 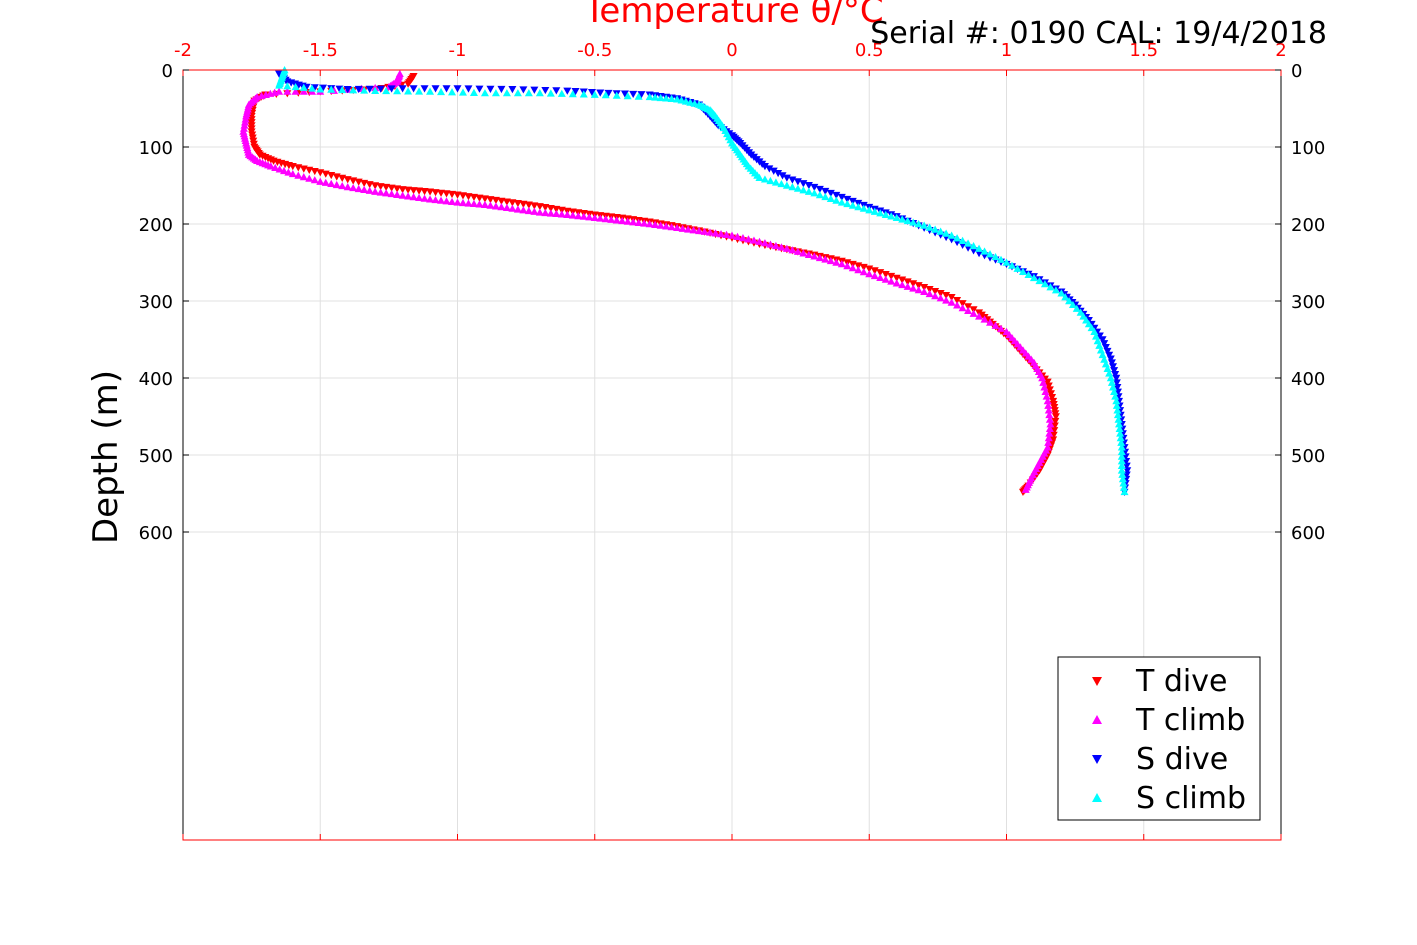 What do you see at coordinates (594, 50) in the screenshot?
I see `x-tick-label: -0.5` at bounding box center [594, 50].